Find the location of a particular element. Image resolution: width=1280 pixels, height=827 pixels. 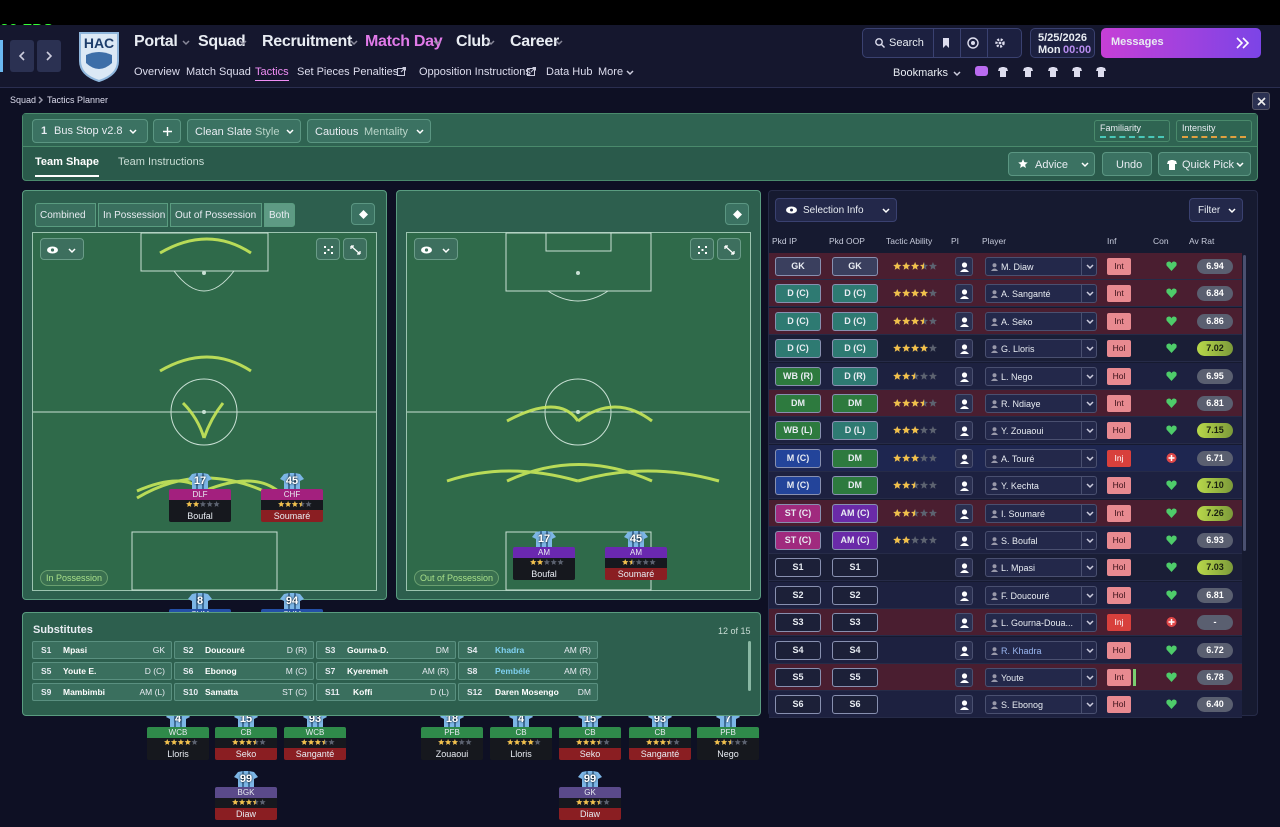

substitute-row: S9 Mambimbi AM (L) is located at coordinates (102, 692).